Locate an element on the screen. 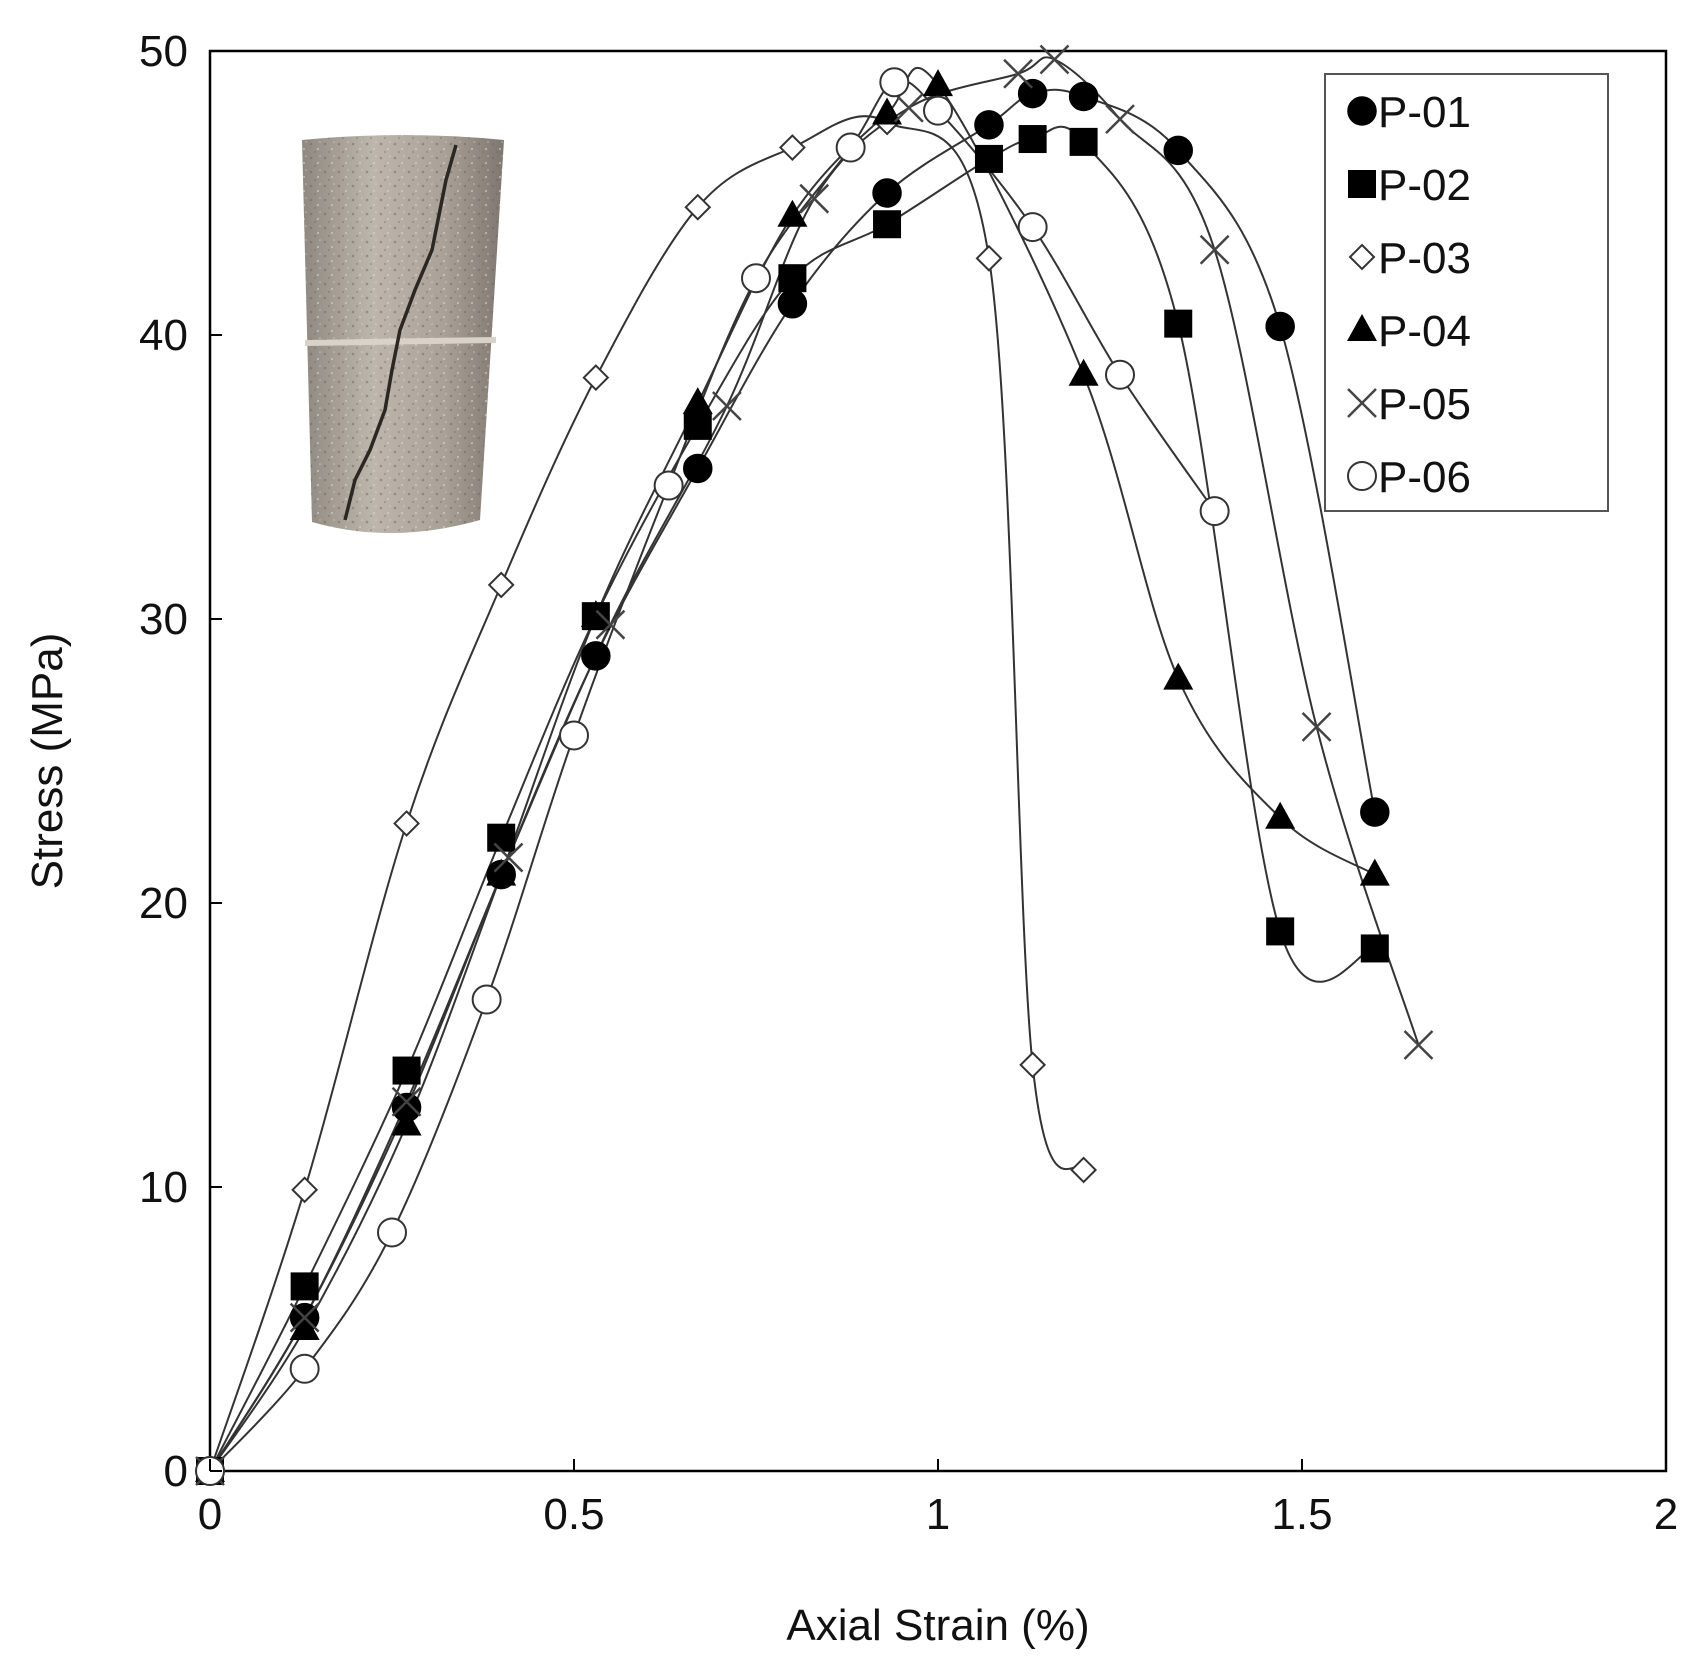 This screenshot has height=1672, width=1693. y-tick-label-0: 0 is located at coordinates (176, 1471).